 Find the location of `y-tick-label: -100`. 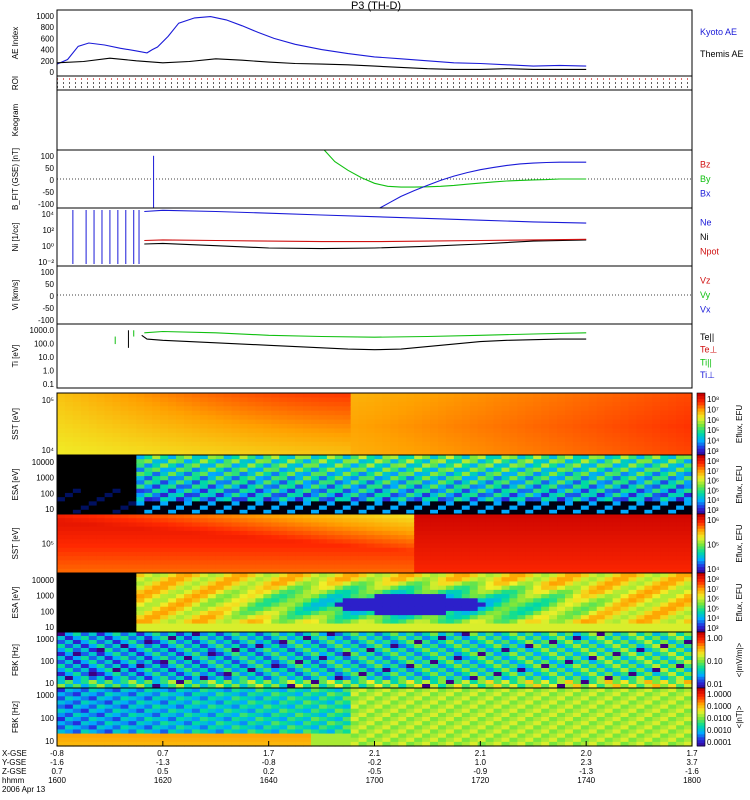

y-tick-label: -100 is located at coordinates (46, 320).